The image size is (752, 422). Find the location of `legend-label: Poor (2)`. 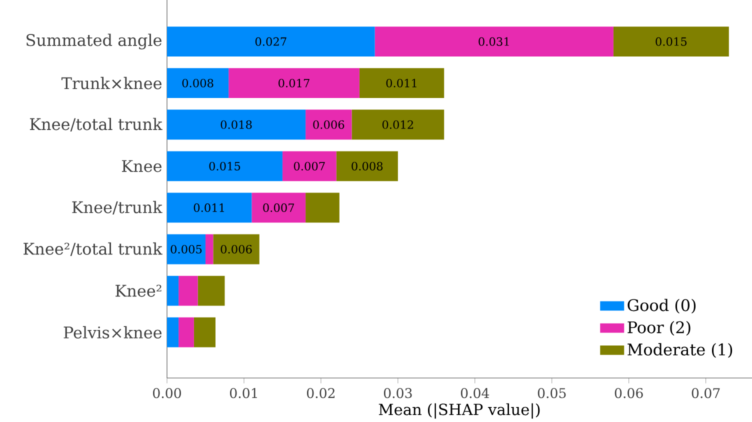

legend-label: Poor (2) is located at coordinates (659, 328).